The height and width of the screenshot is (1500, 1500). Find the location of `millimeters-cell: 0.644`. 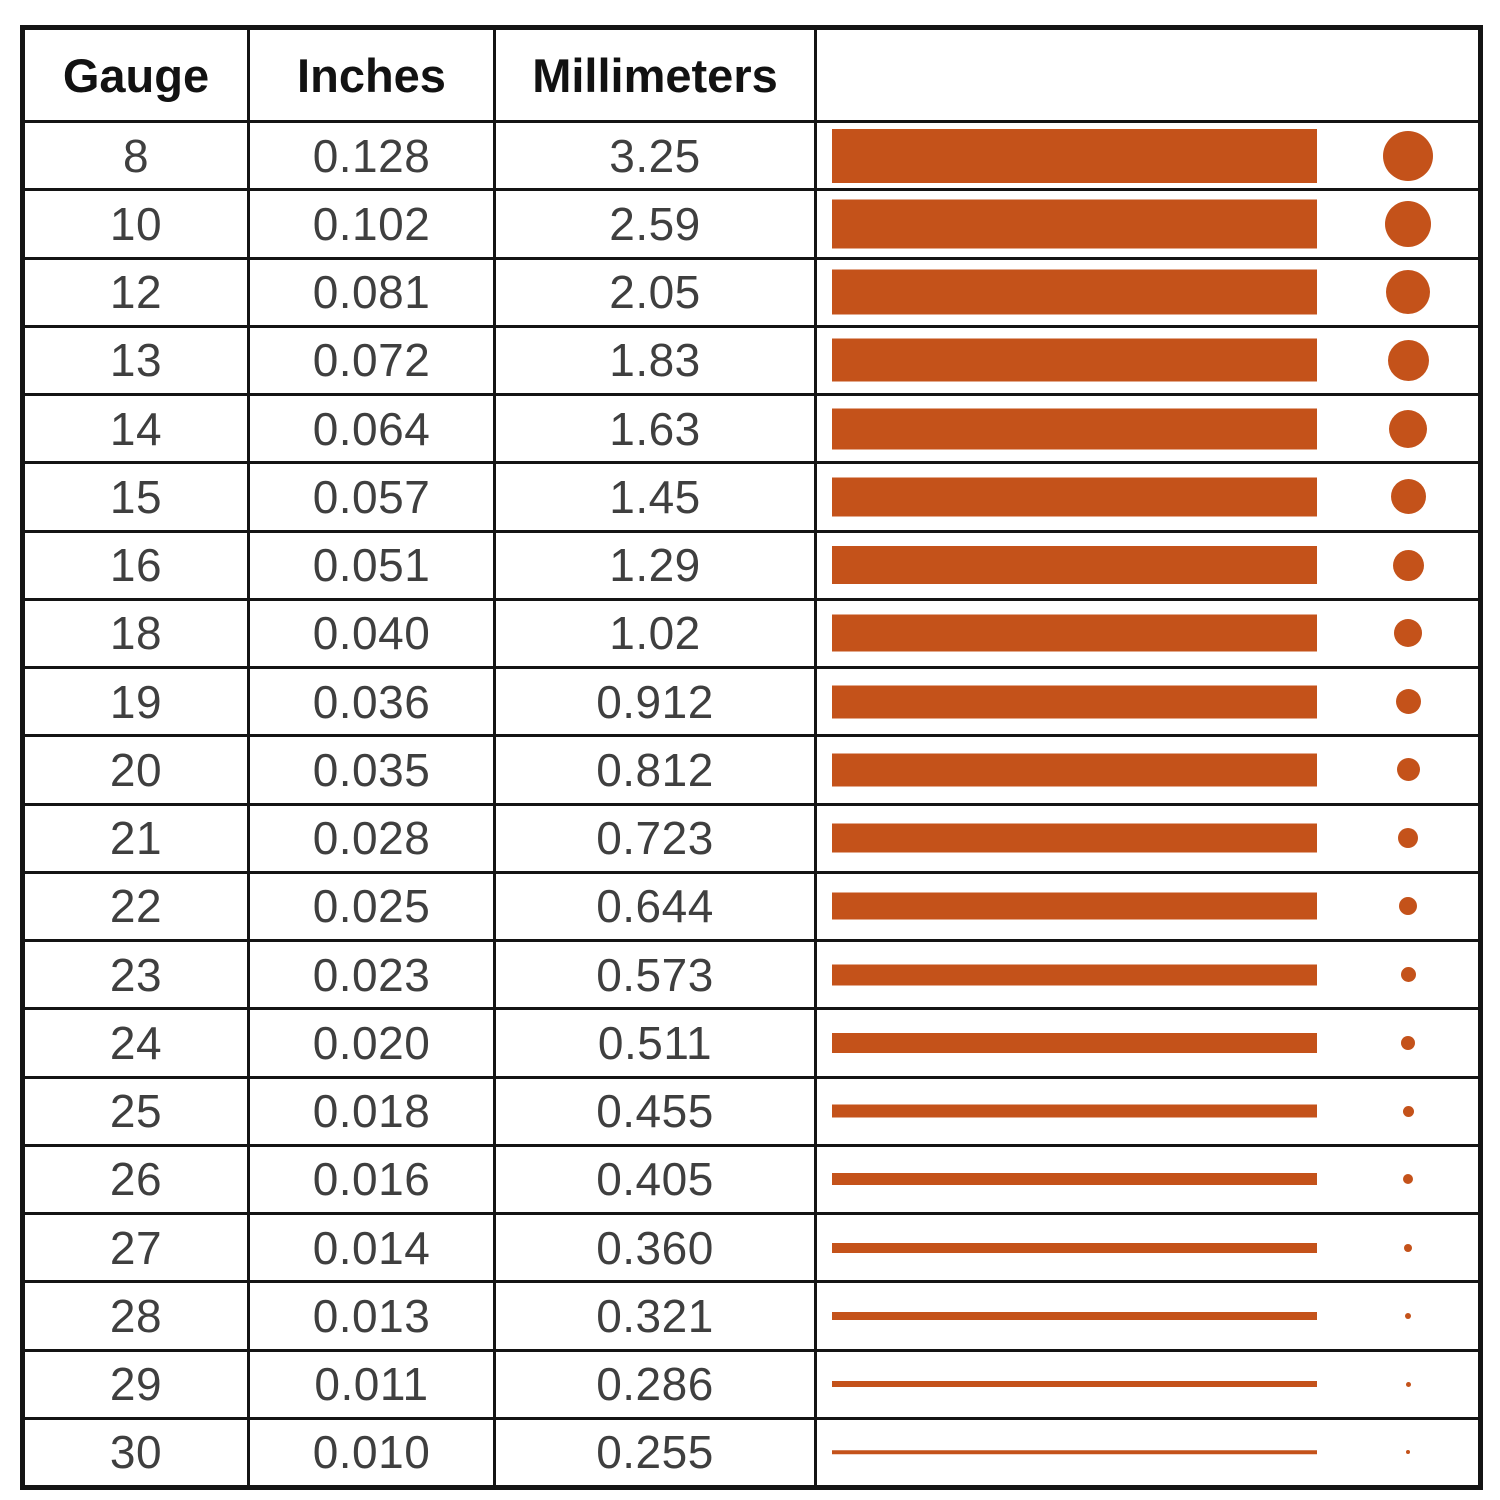

millimeters-cell: 0.644 is located at coordinates (655, 906).